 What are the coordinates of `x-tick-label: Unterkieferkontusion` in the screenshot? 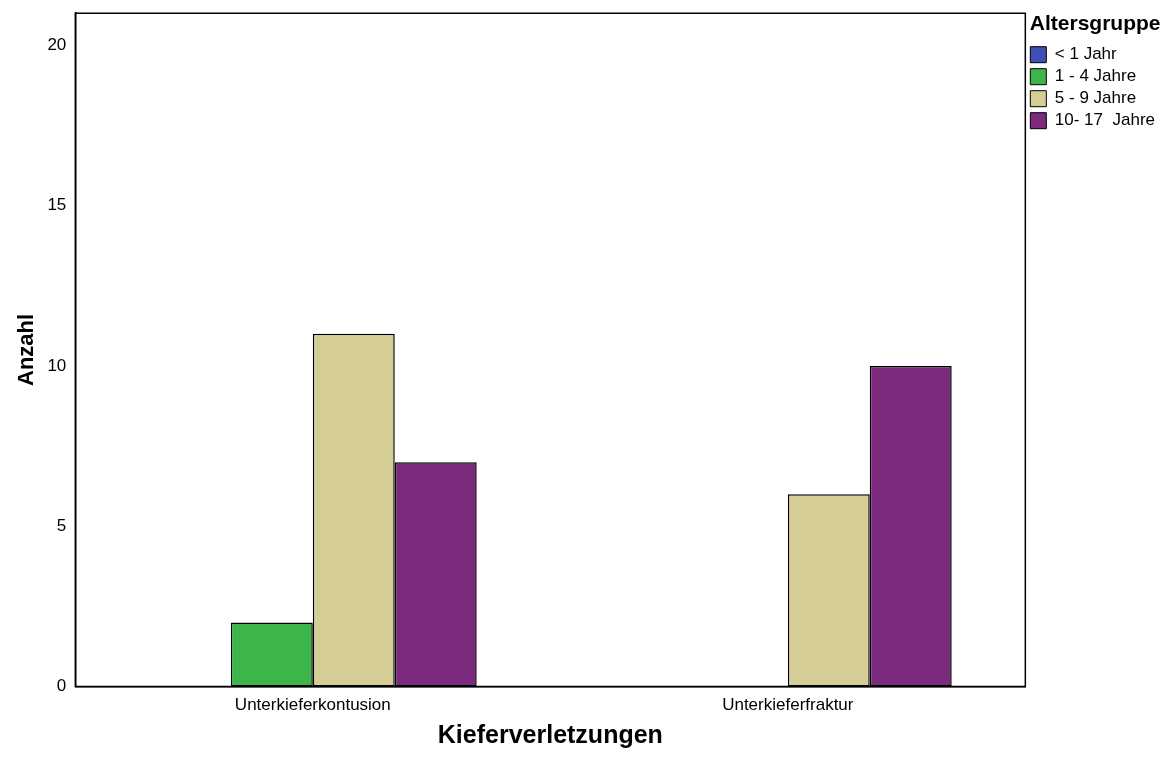 It's located at (312, 705).